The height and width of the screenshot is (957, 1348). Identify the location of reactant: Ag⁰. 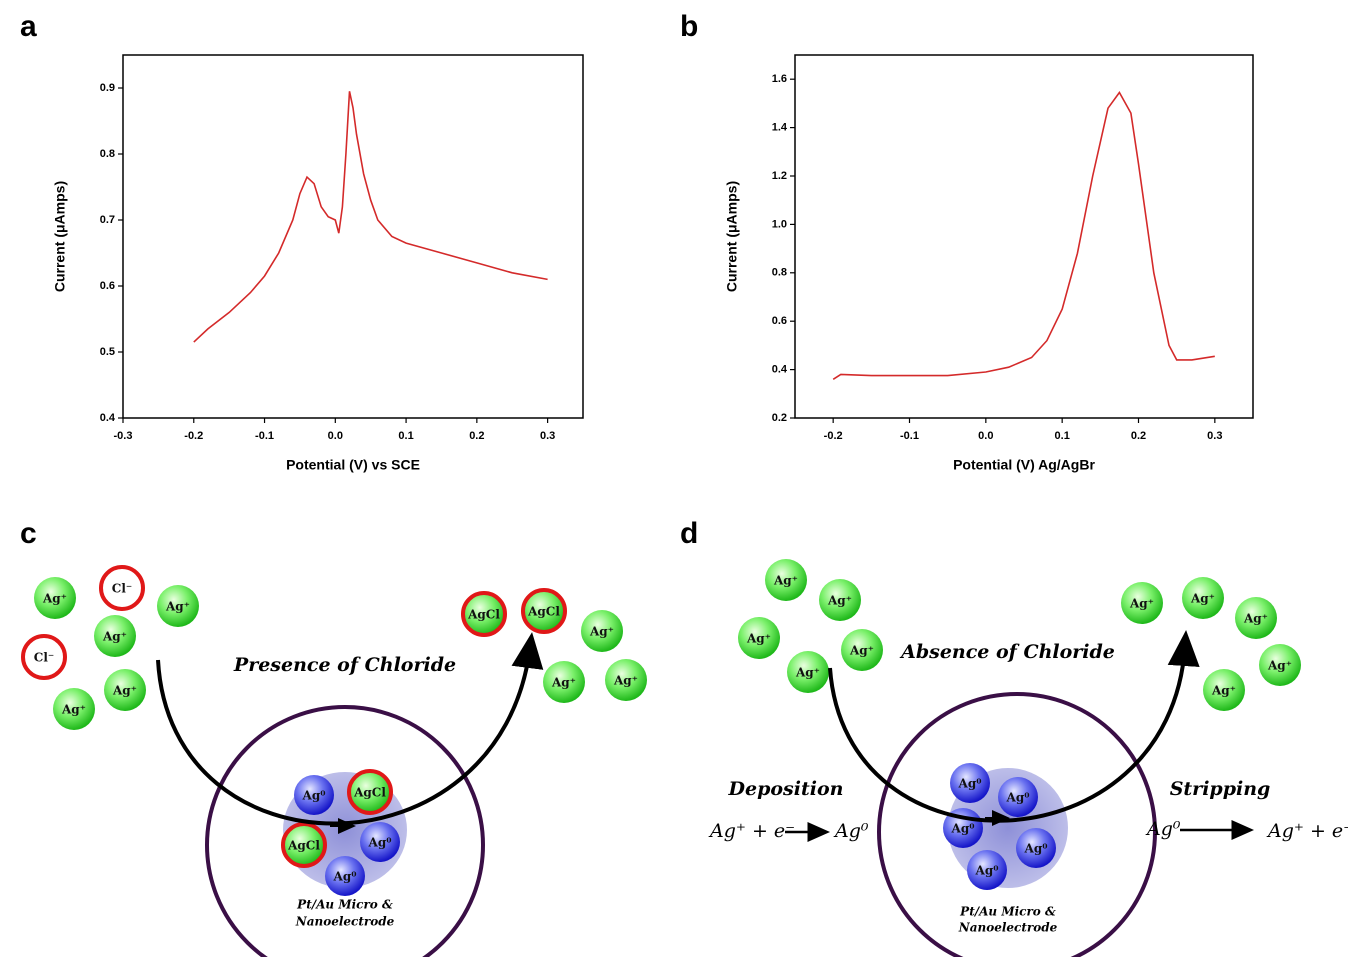
(1163, 829).